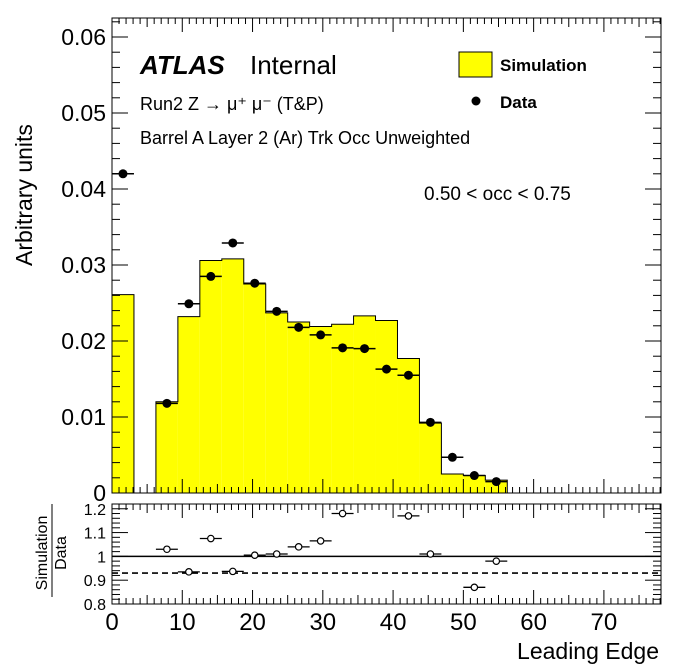 This screenshot has height=672, width=696. What do you see at coordinates (95, 534) in the screenshot?
I see `ratio-y-tick-label: 1.1` at bounding box center [95, 534].